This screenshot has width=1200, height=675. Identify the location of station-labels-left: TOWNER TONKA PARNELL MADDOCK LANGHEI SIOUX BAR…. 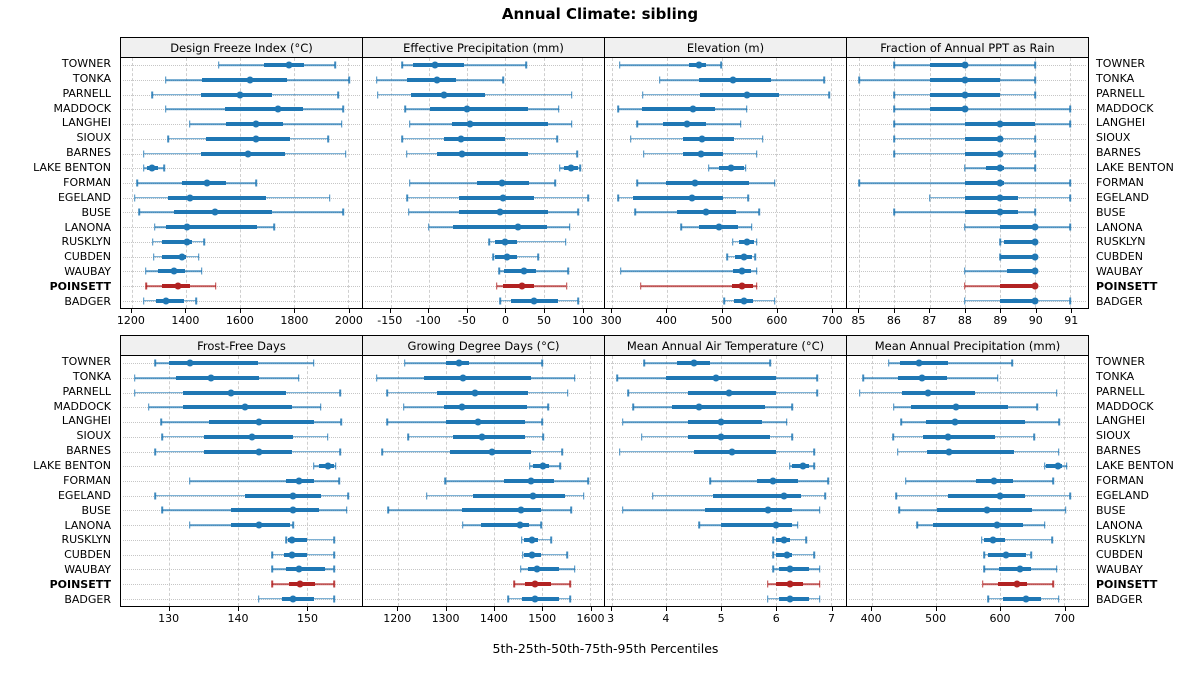
(58, 471).